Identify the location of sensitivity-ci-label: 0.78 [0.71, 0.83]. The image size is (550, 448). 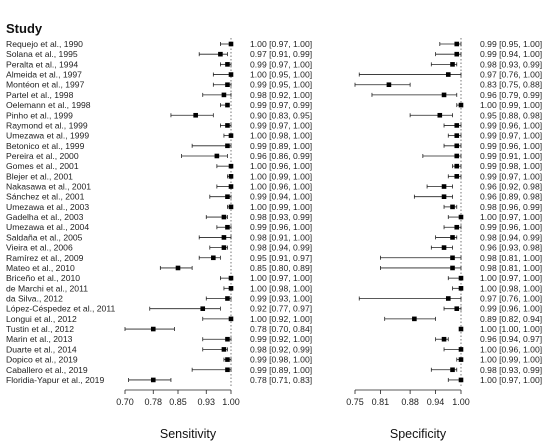
(281, 380).